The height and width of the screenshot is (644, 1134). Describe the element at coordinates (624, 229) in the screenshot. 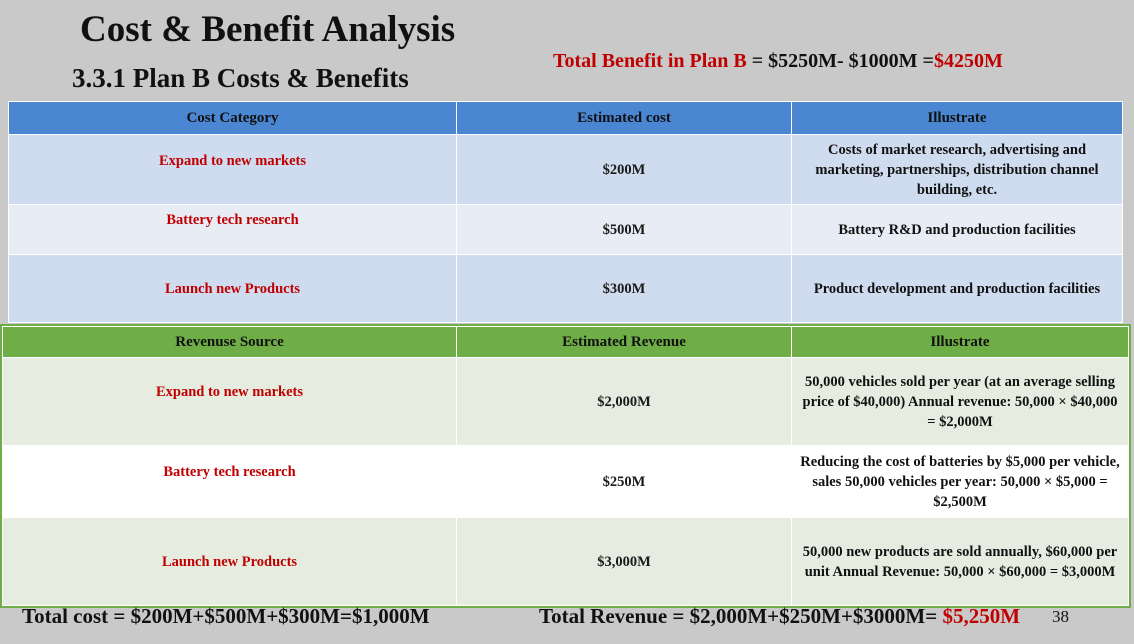

I see `cost-amount-cell: $500M` at that location.